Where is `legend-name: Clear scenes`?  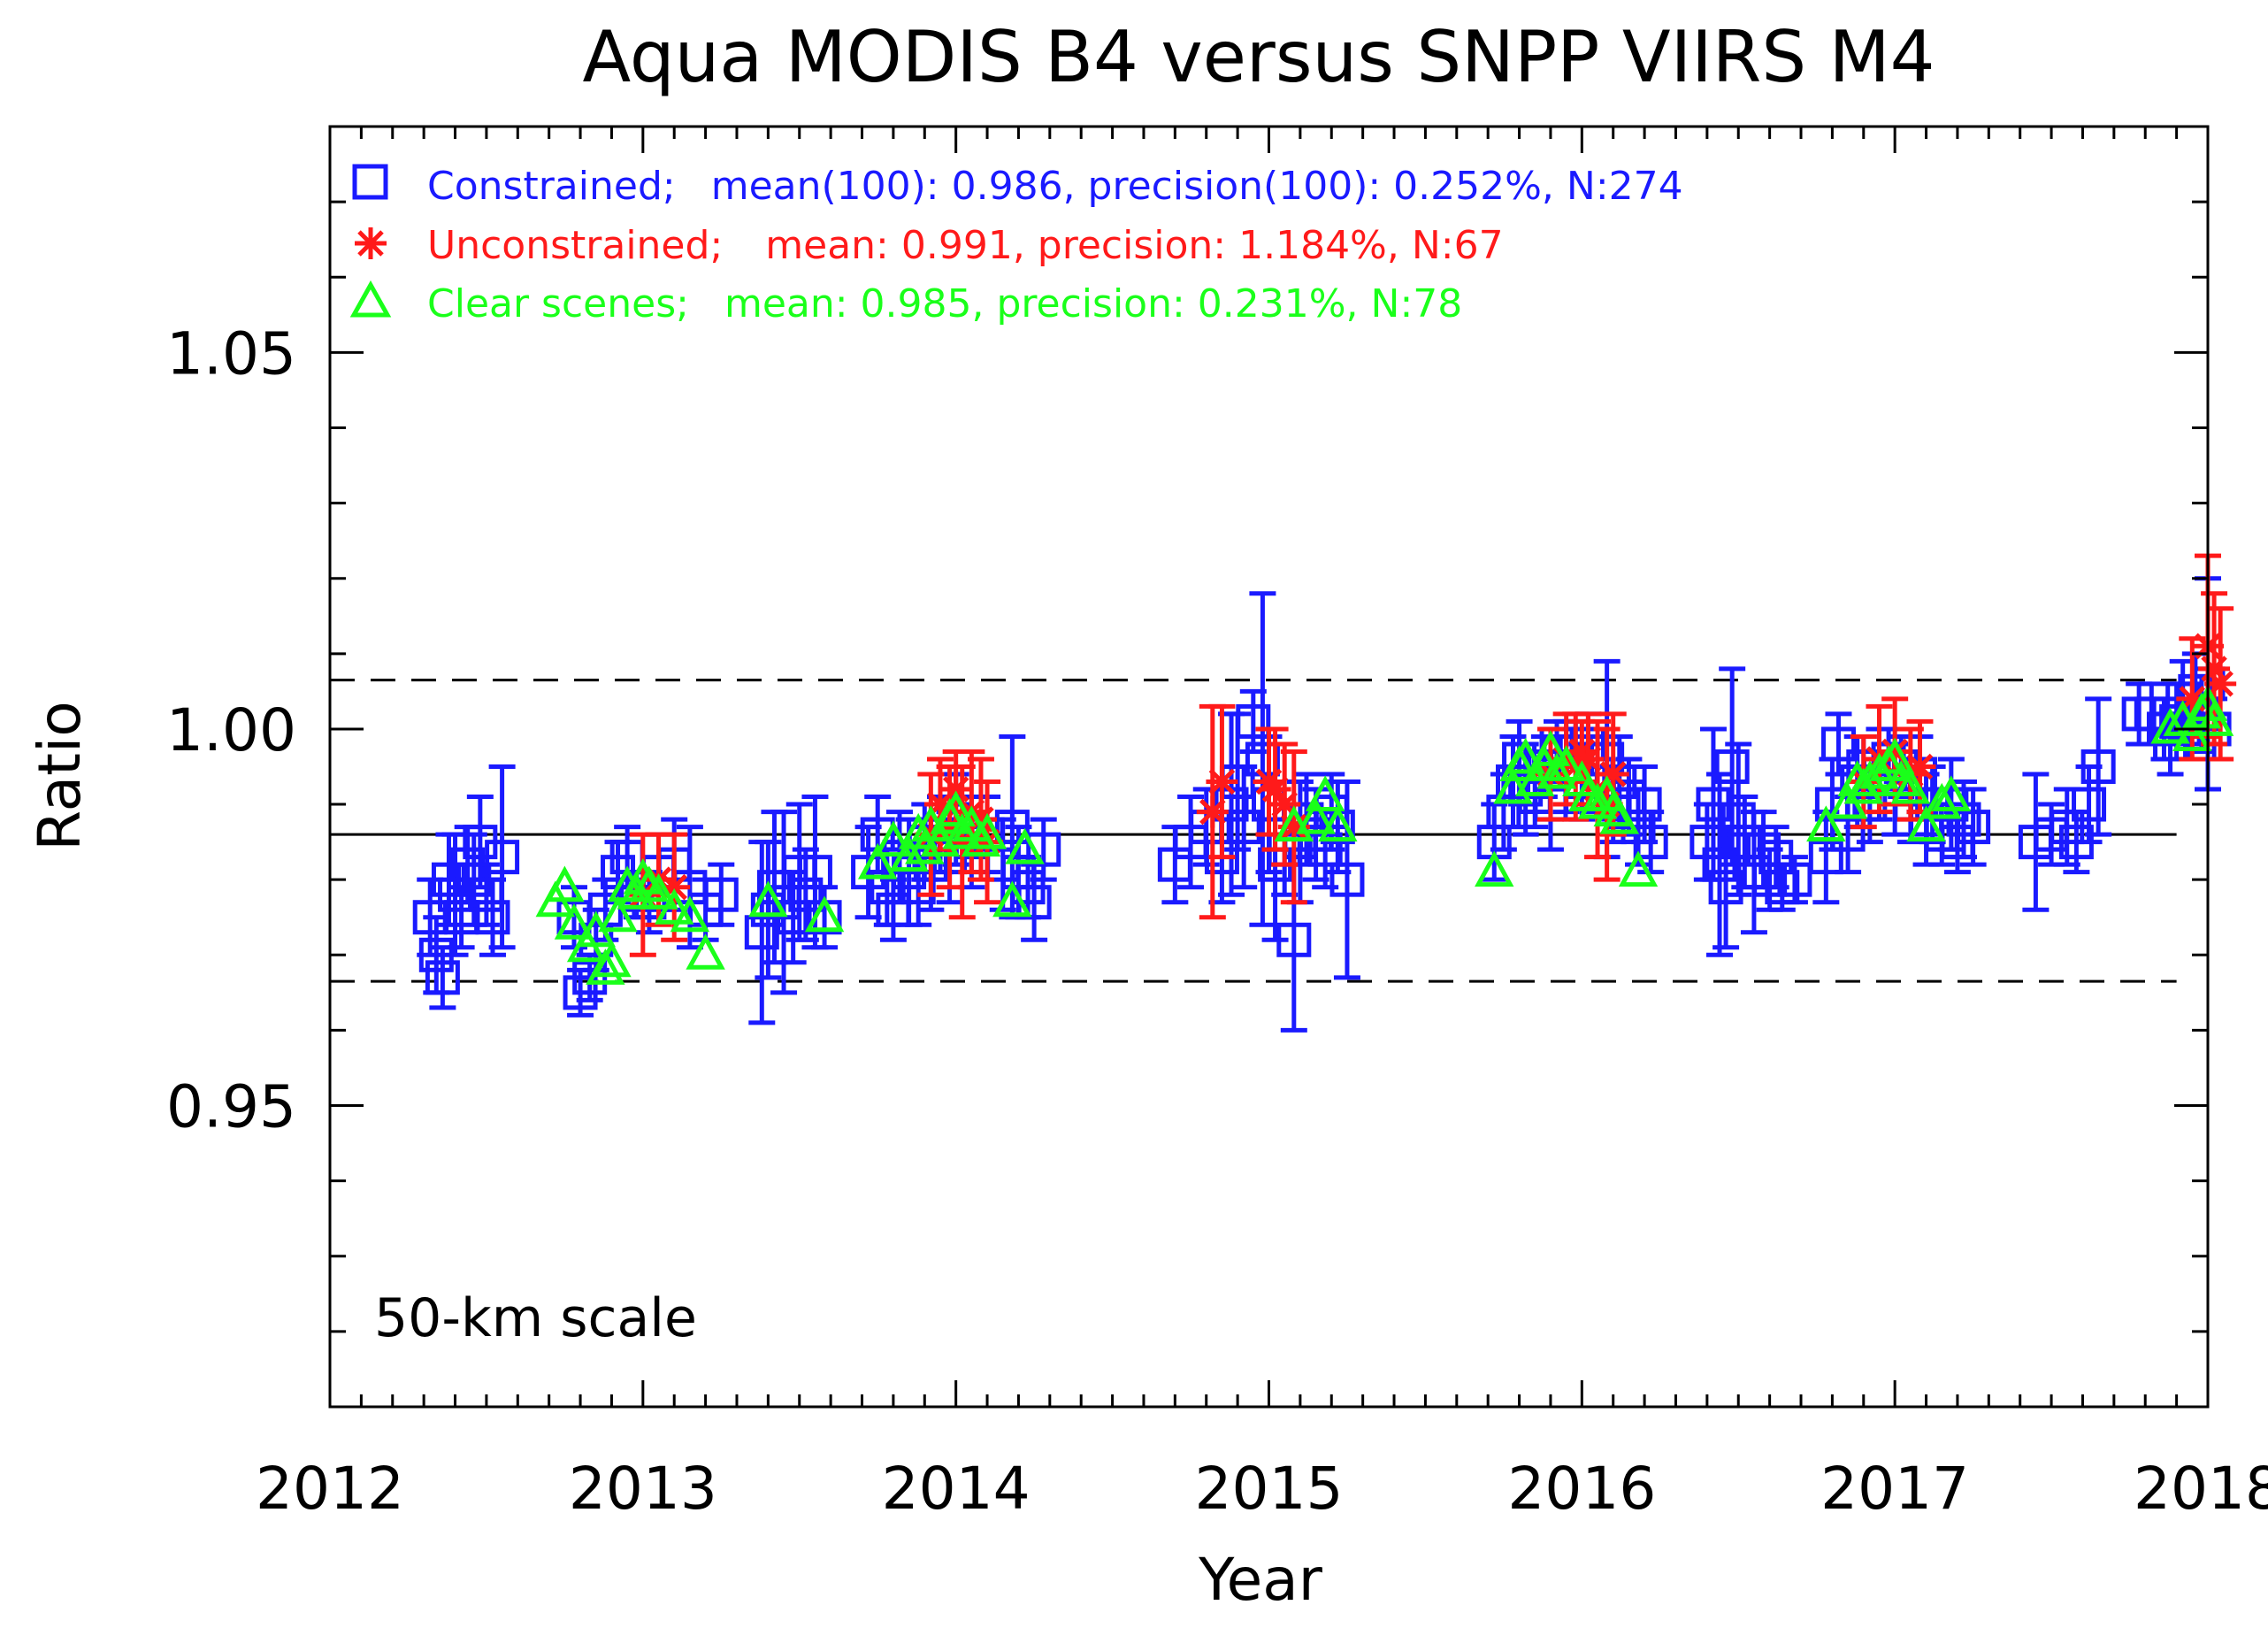 legend-name: Clear scenes is located at coordinates (551, 303).